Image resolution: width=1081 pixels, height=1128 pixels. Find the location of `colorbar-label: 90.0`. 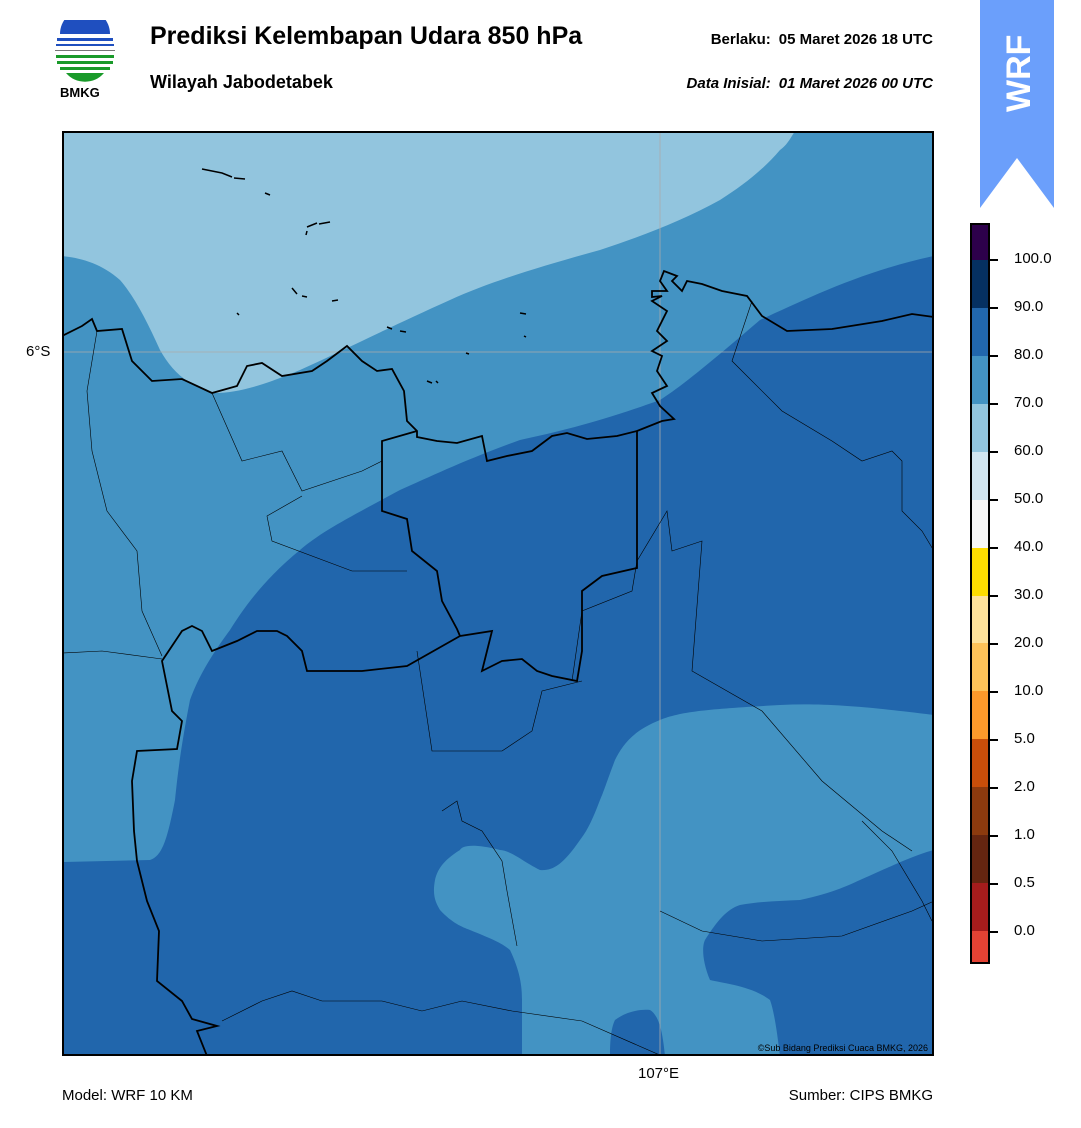

colorbar-label: 90.0 is located at coordinates (1029, 306).